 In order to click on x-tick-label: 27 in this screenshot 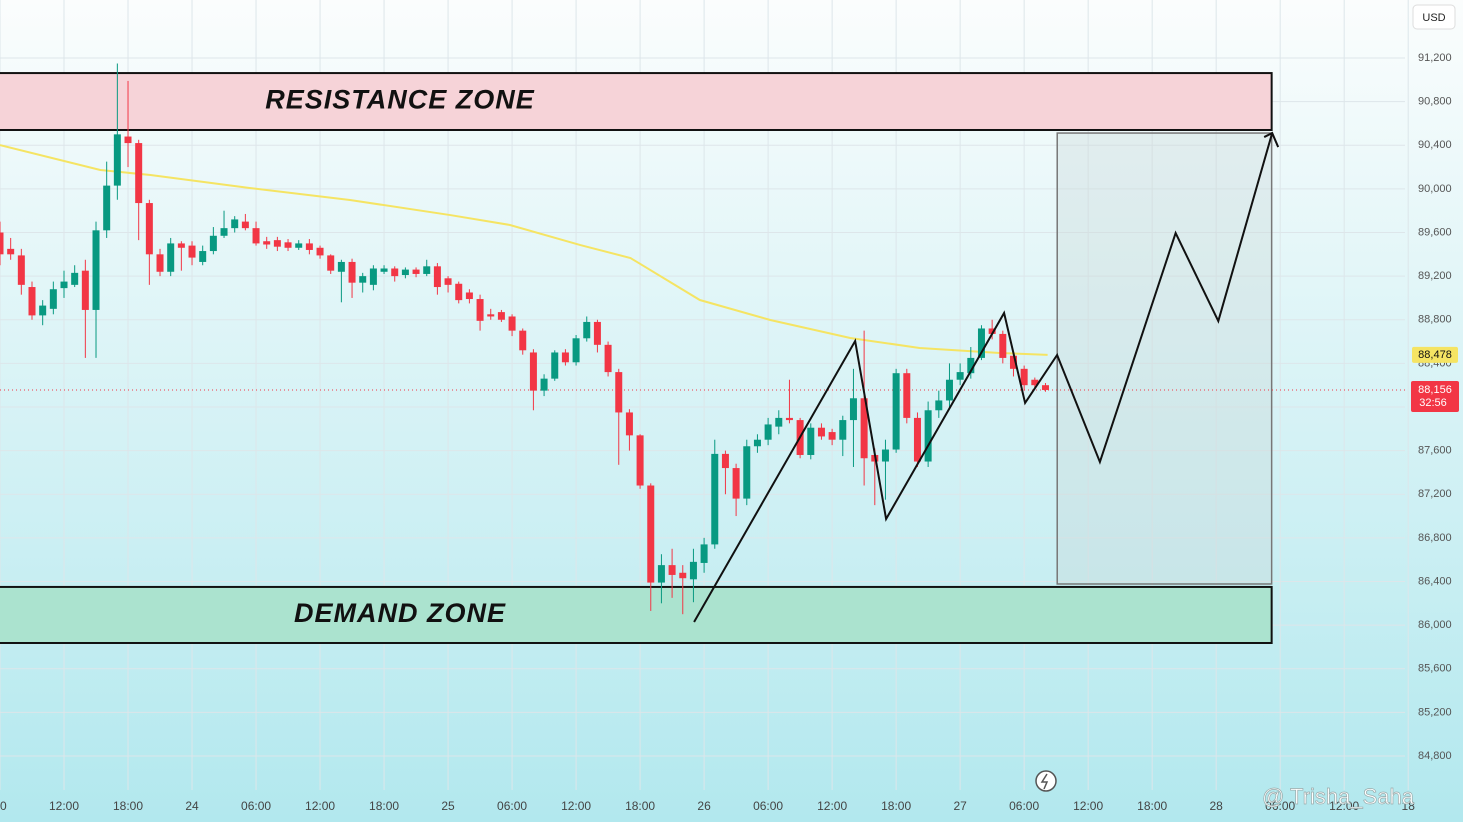, I will do `click(960, 806)`.